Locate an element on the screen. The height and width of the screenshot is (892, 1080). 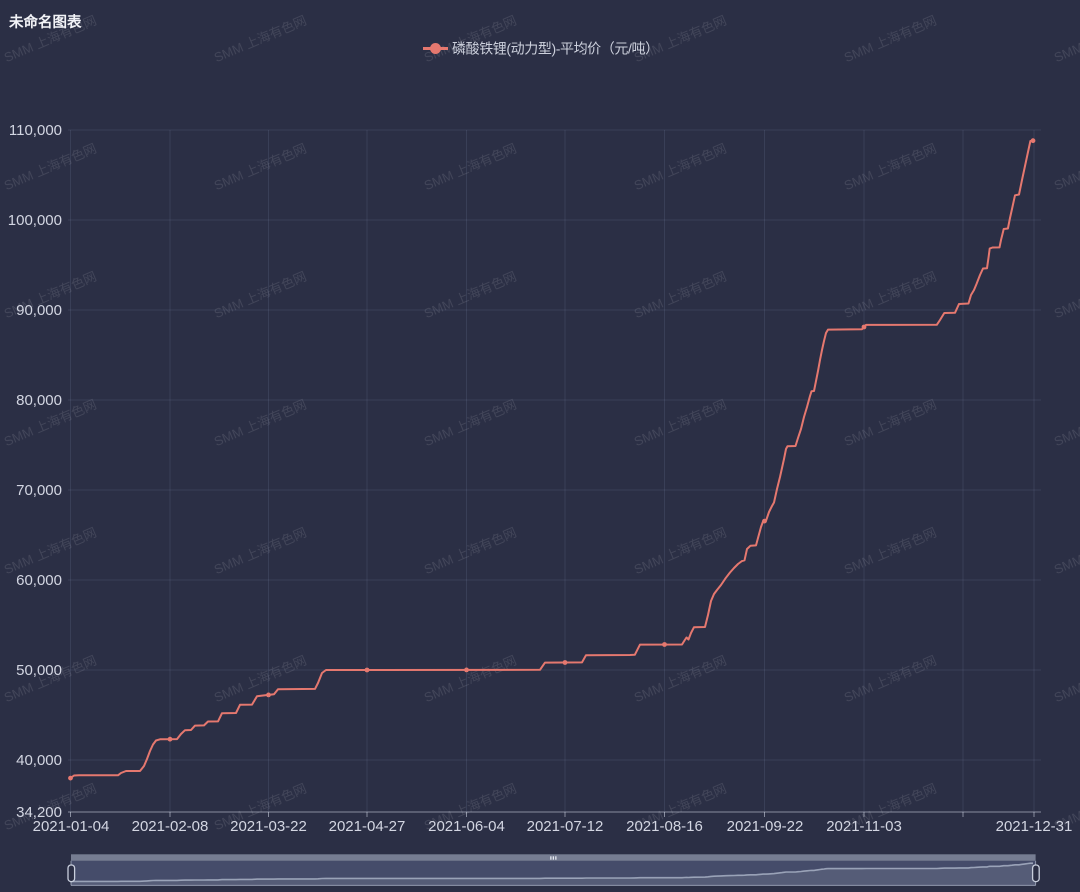
svg-text: 2021-03-22 is located at coordinates (268, 826).